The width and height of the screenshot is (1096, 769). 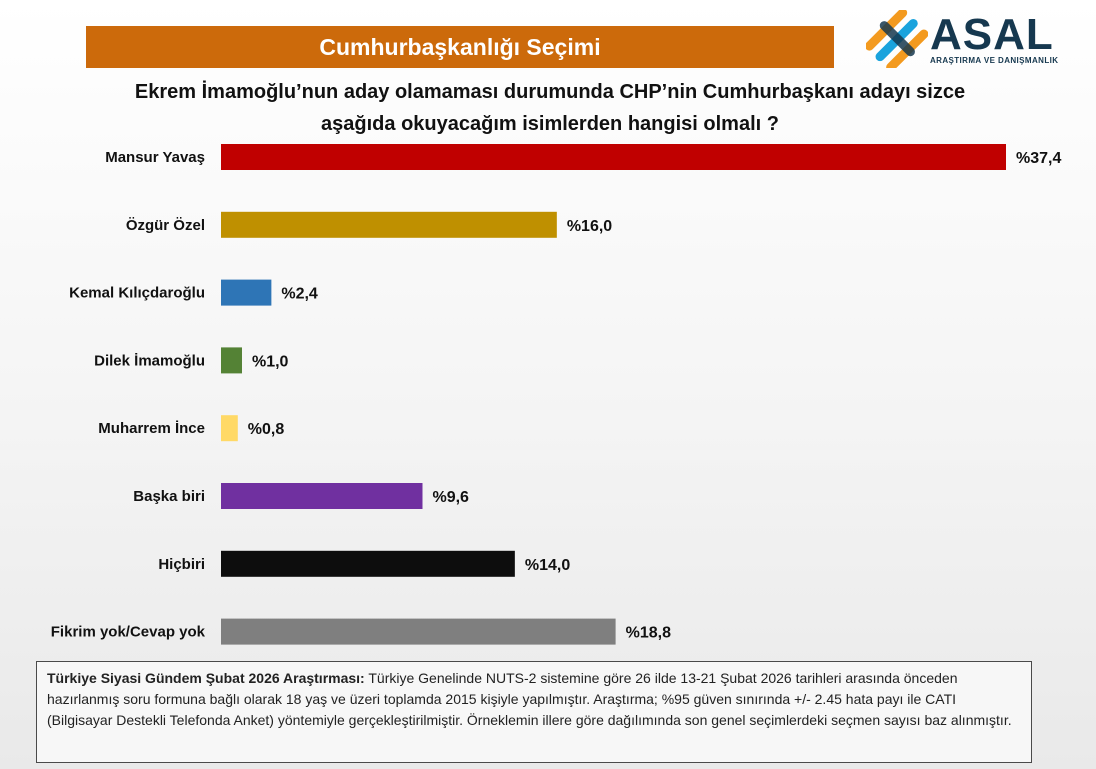 What do you see at coordinates (1038, 158) in the screenshot?
I see `value-label: %37,4` at bounding box center [1038, 158].